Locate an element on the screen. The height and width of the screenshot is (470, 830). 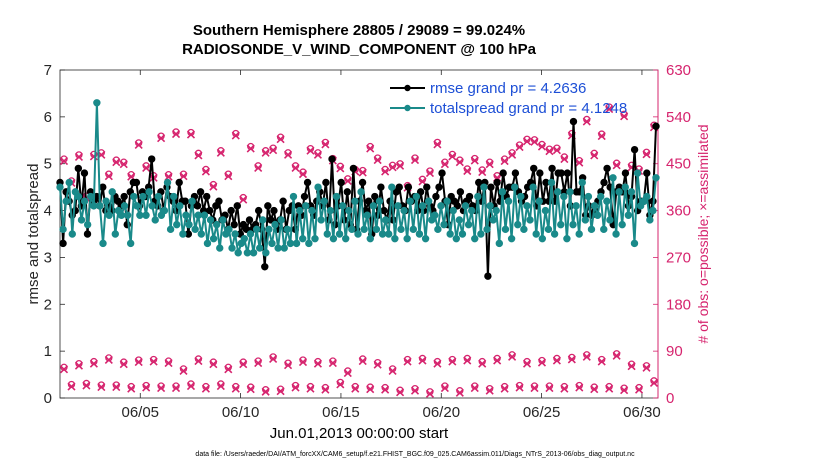
y2-tick-label: 540 is located at coordinates (678, 117).